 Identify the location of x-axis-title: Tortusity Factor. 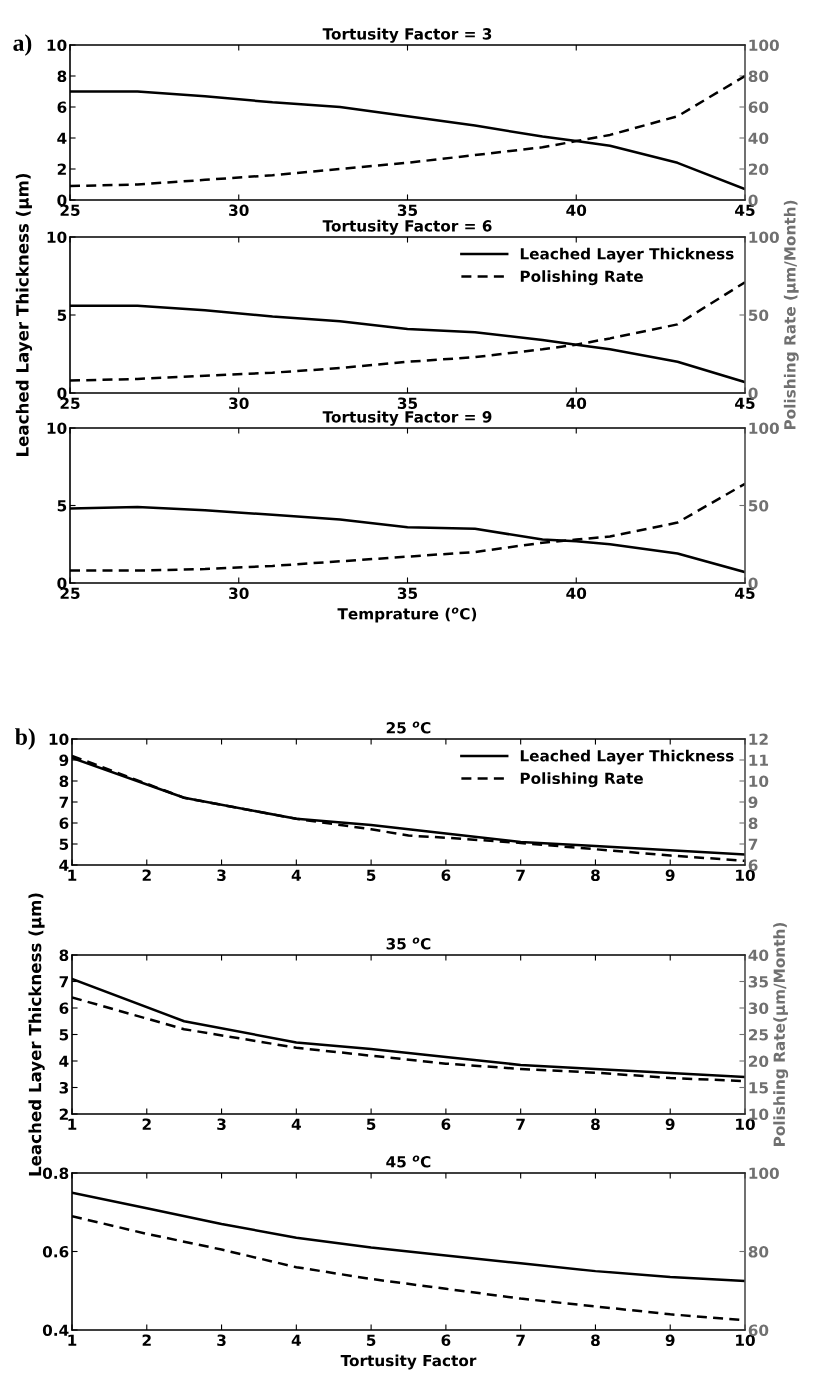
(408, 1362).